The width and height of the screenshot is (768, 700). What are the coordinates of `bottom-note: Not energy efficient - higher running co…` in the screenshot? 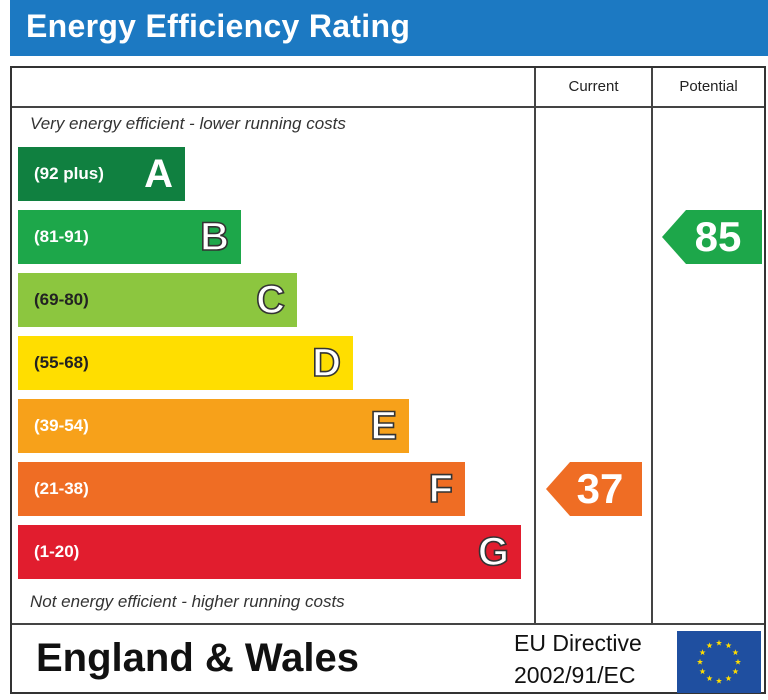 It's located at (187, 601).